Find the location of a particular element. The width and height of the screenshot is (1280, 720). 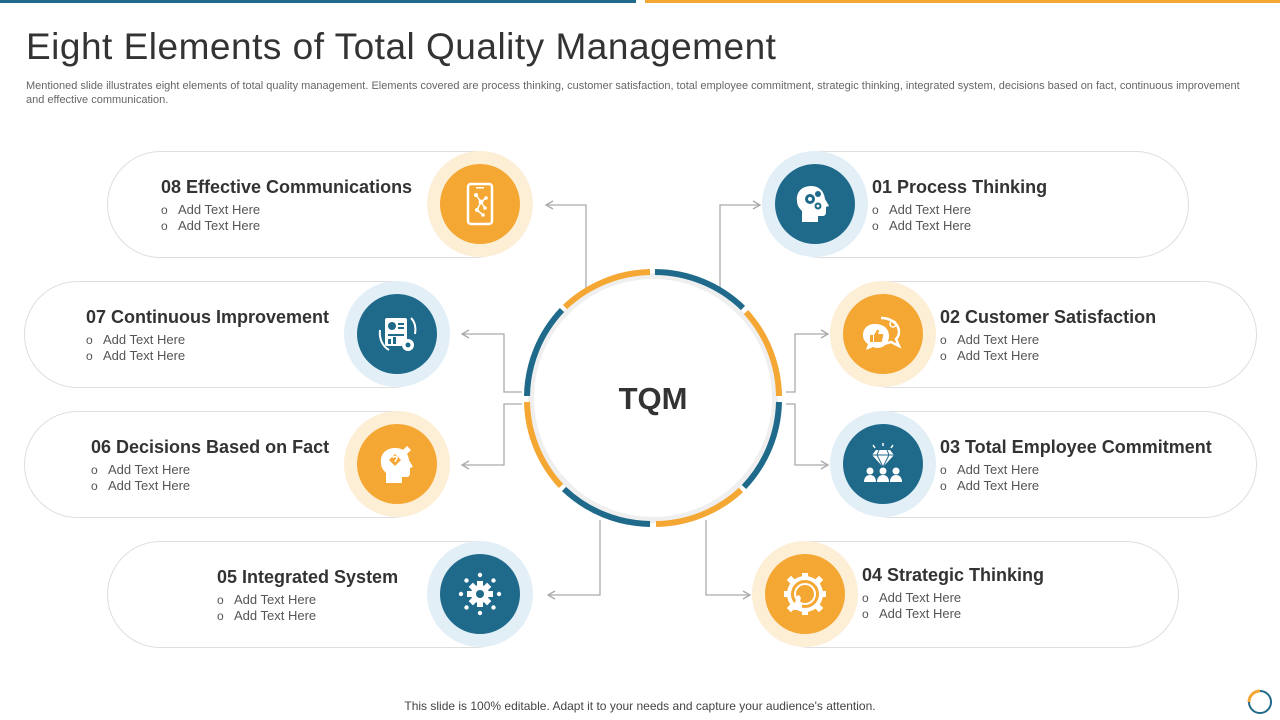

element-bullets-05: Add Text Here Add Text Here is located at coordinates (266, 608).